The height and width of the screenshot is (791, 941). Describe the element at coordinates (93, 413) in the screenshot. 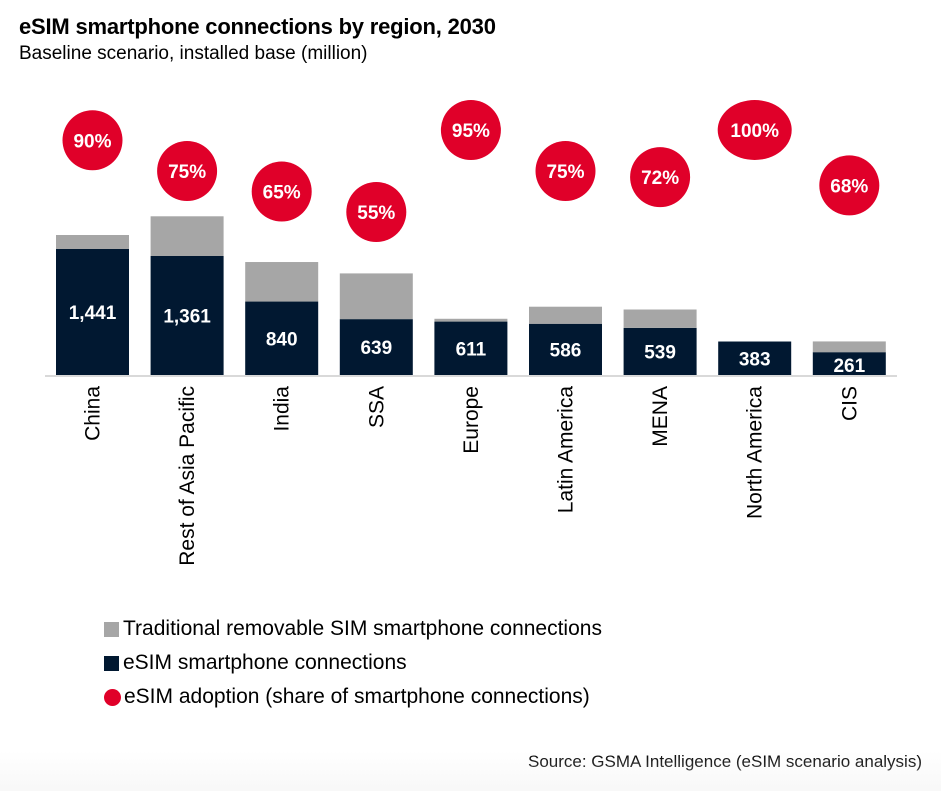

I see `x-tick-label-china: China` at that location.